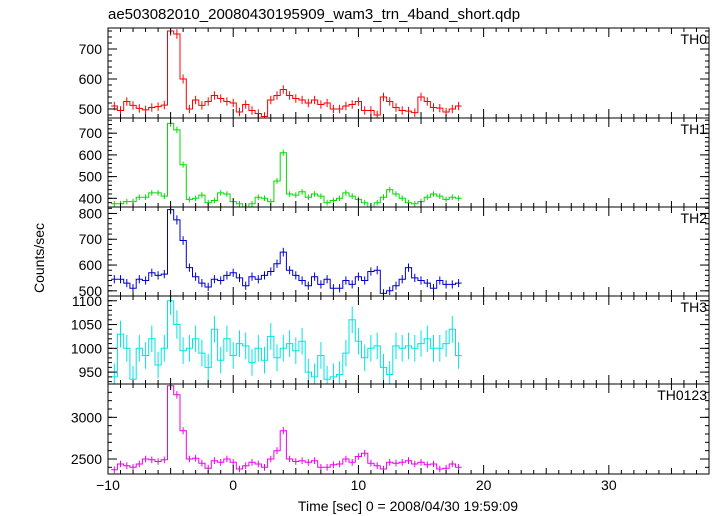  I want to click on y-tick-label: 950, so click(91, 372).